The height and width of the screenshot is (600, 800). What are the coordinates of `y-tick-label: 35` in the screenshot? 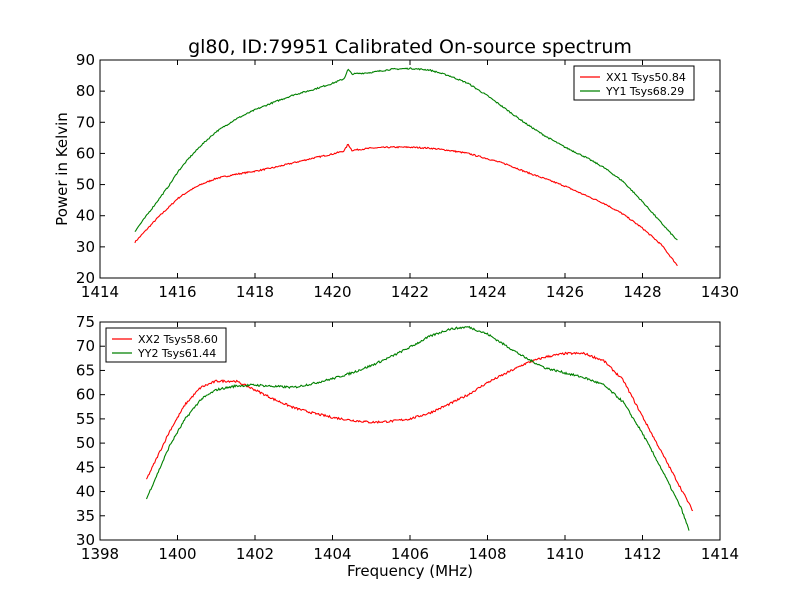 It's located at (85, 516).